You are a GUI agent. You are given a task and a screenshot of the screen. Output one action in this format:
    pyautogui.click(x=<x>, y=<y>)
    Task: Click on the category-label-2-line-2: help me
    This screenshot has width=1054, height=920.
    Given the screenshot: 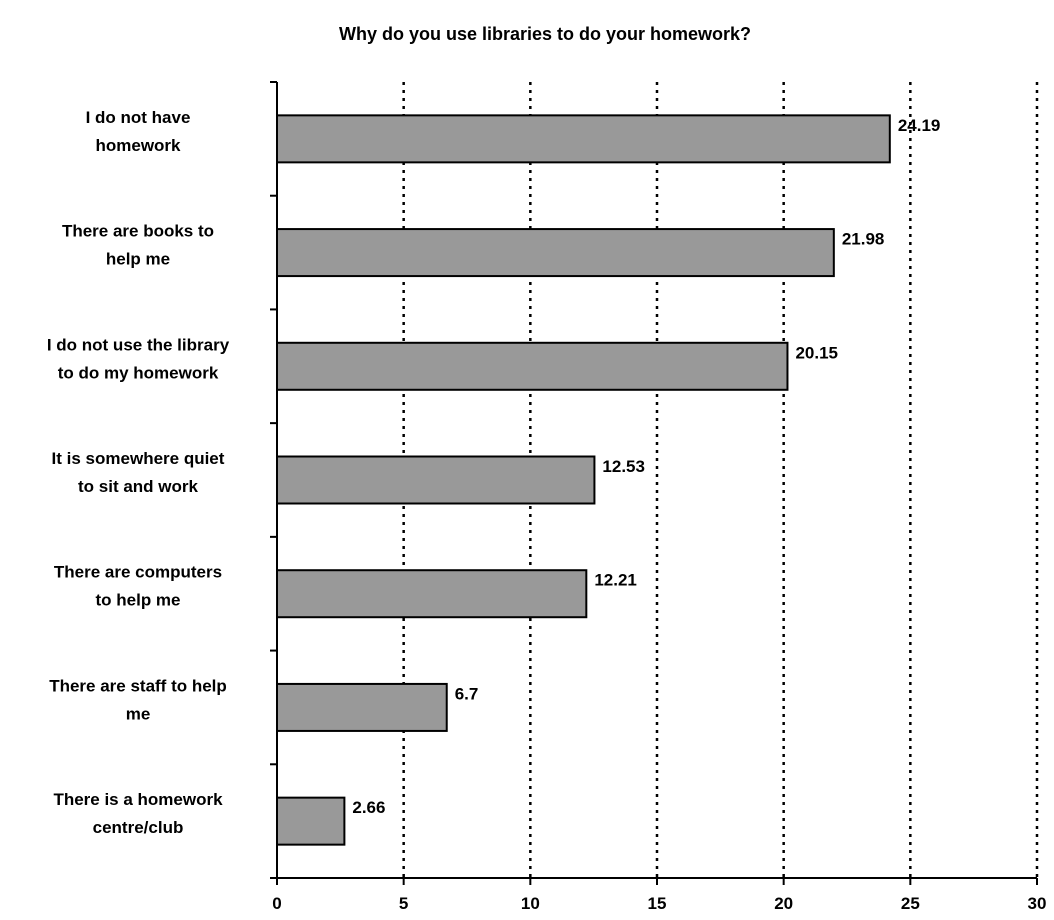 What is the action you would take?
    pyautogui.click(x=138, y=259)
    